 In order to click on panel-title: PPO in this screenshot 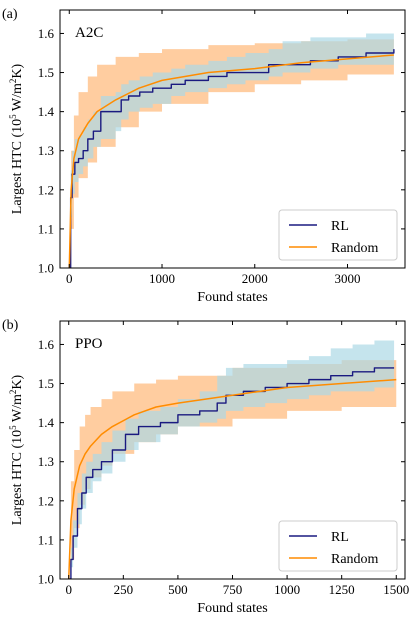, I will do `click(89, 344)`.